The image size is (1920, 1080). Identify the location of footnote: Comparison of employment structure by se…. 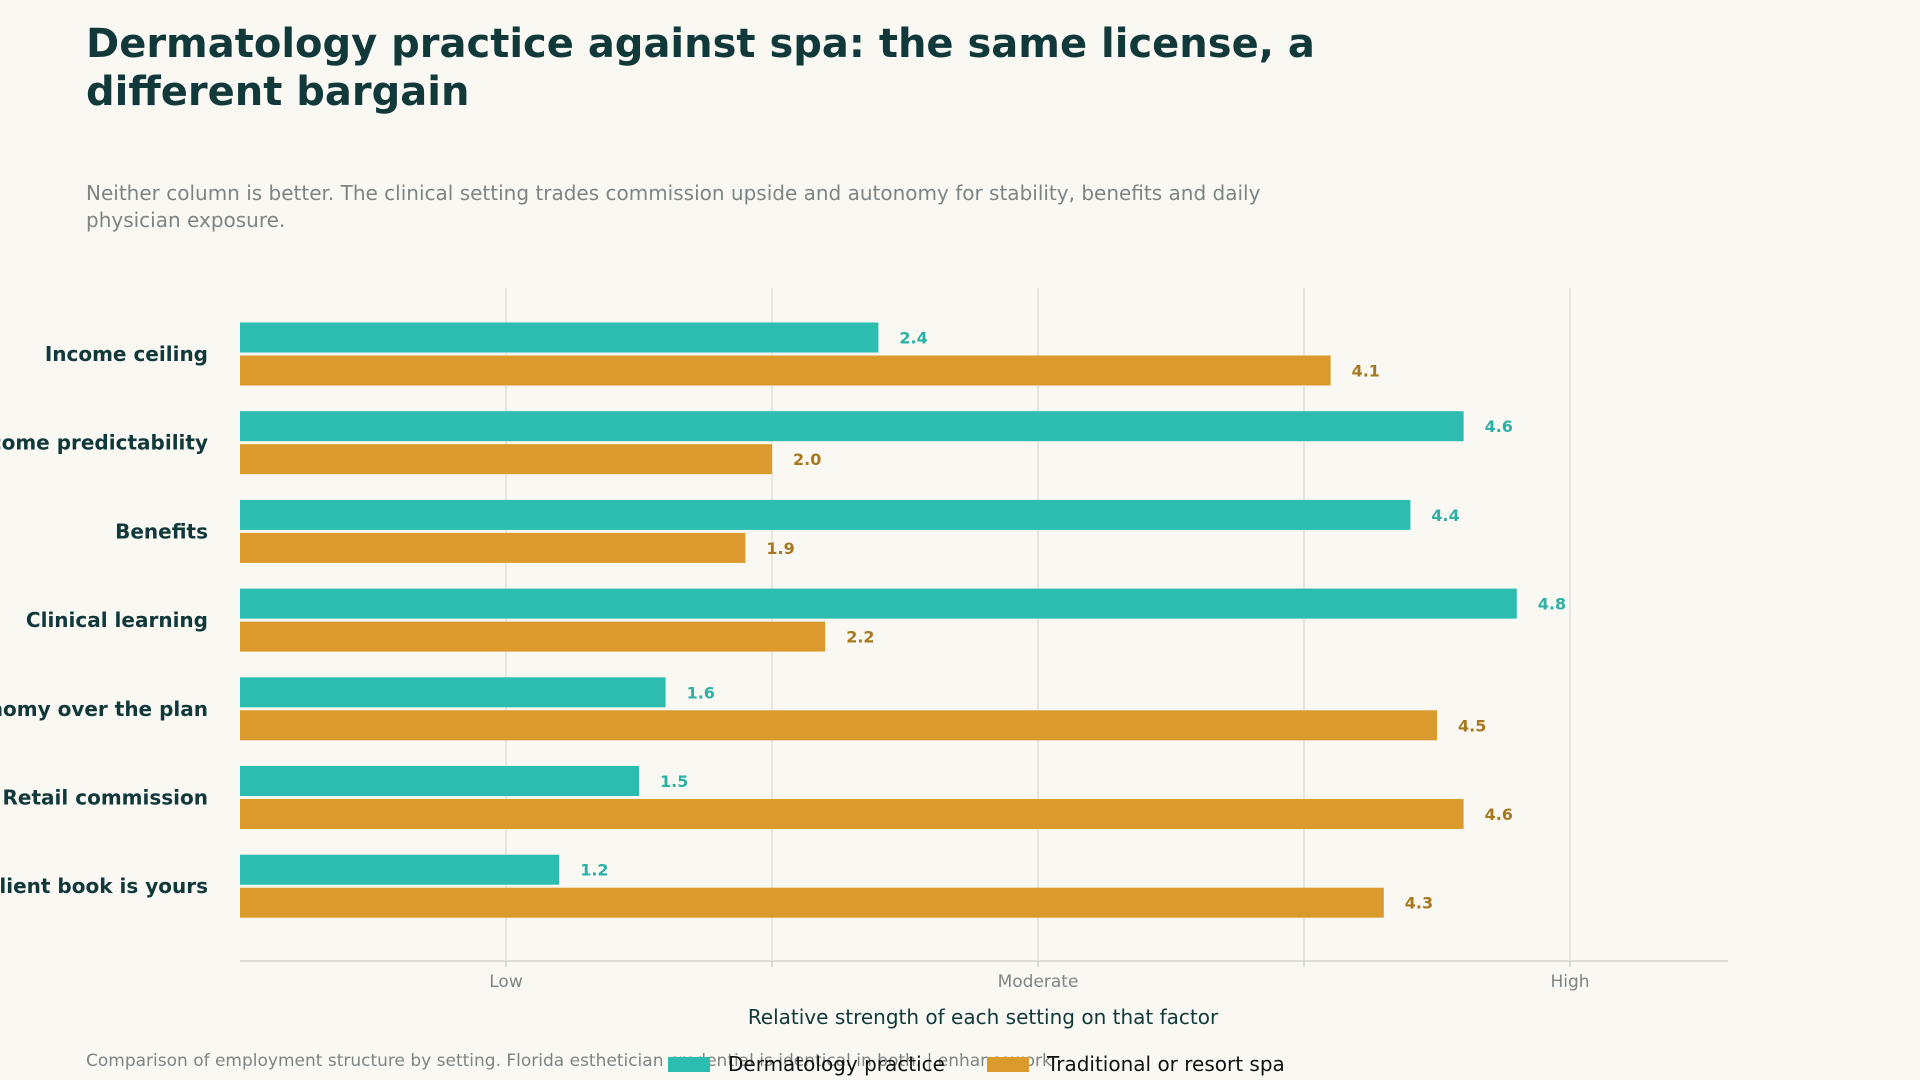
(569, 1061).